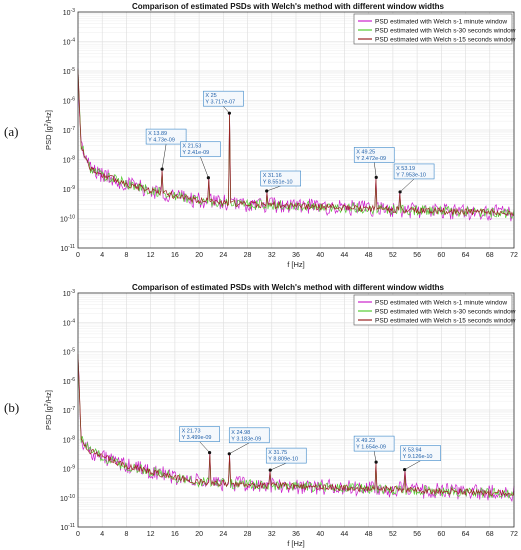 The image size is (521, 550). What do you see at coordinates (11, 131) in the screenshot?
I see `panel-label-a: (a)` at bounding box center [11, 131].